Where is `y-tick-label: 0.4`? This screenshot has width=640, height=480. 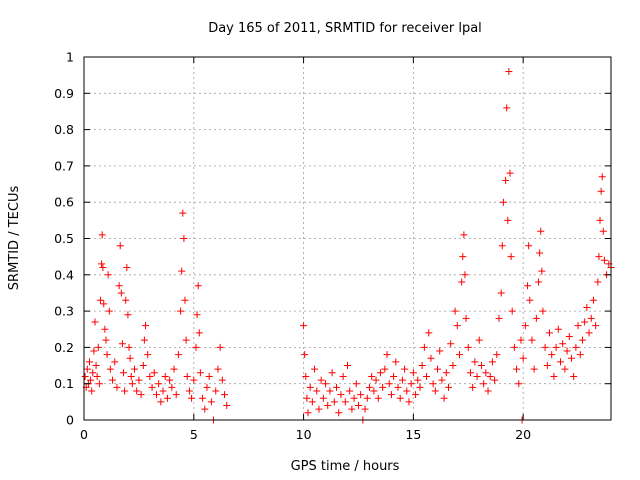 y-tick-label: 0.4 is located at coordinates (64, 274).